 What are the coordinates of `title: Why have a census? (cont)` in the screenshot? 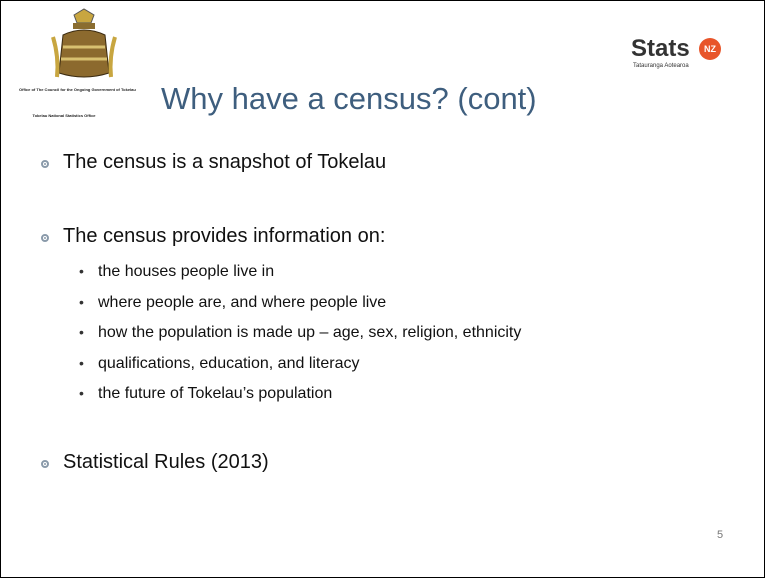 It's located at (349, 98).